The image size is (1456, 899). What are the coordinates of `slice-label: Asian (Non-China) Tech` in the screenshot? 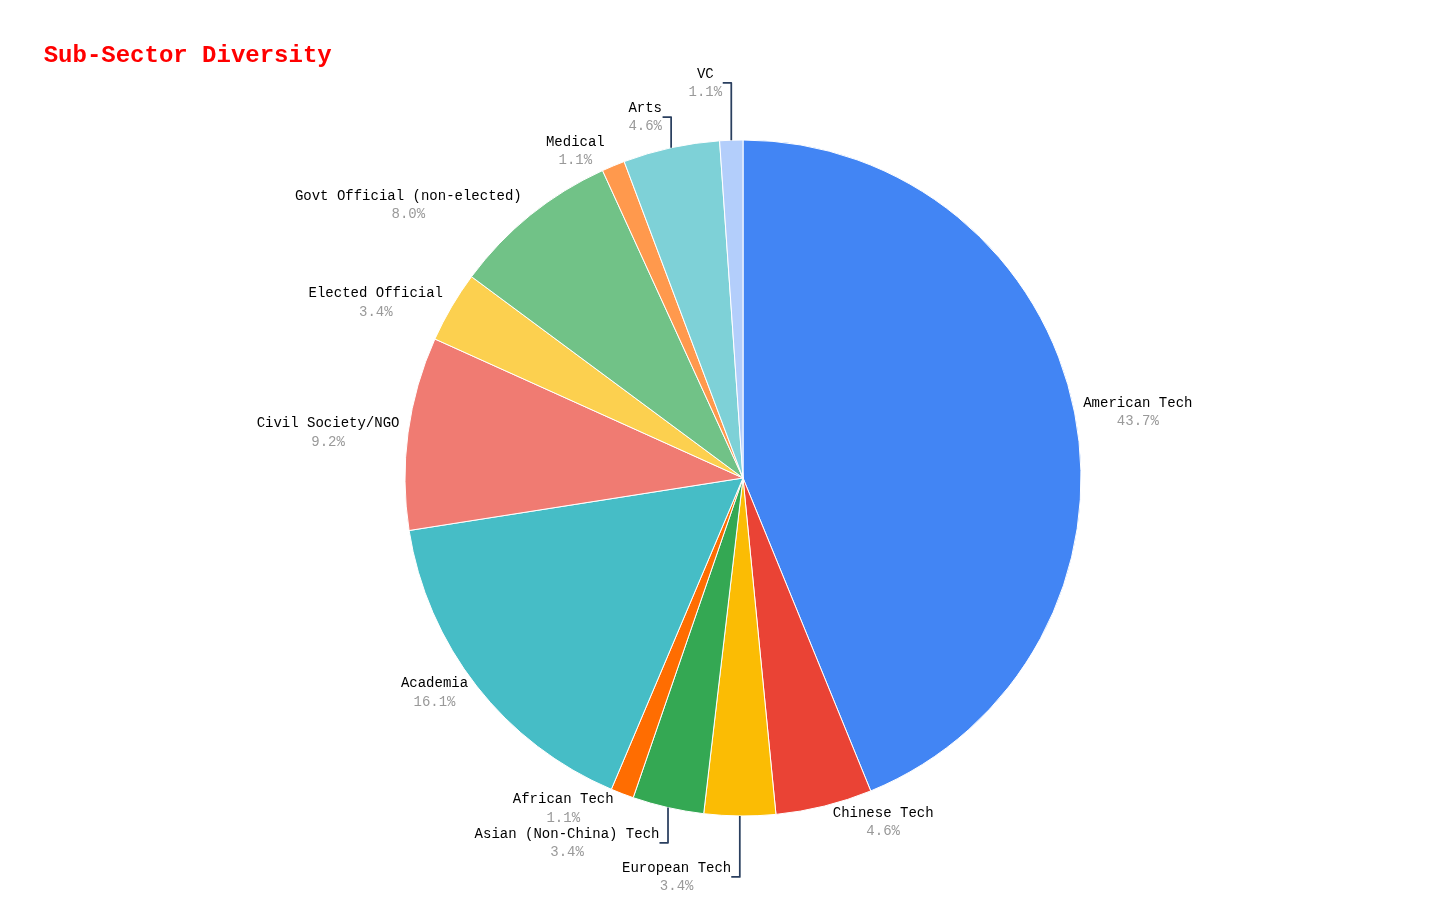 It's located at (567, 833).